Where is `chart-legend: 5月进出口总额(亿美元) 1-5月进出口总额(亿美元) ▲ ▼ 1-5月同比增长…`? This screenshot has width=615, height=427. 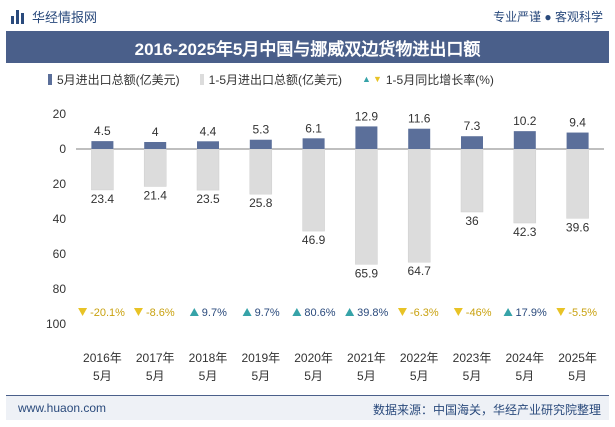
chart-legend: 5月进出口总额(亿美元) 1-5月进出口总额(亿美元) ▲ ▼ 1-5月同比增长… is located at coordinates (281, 79).